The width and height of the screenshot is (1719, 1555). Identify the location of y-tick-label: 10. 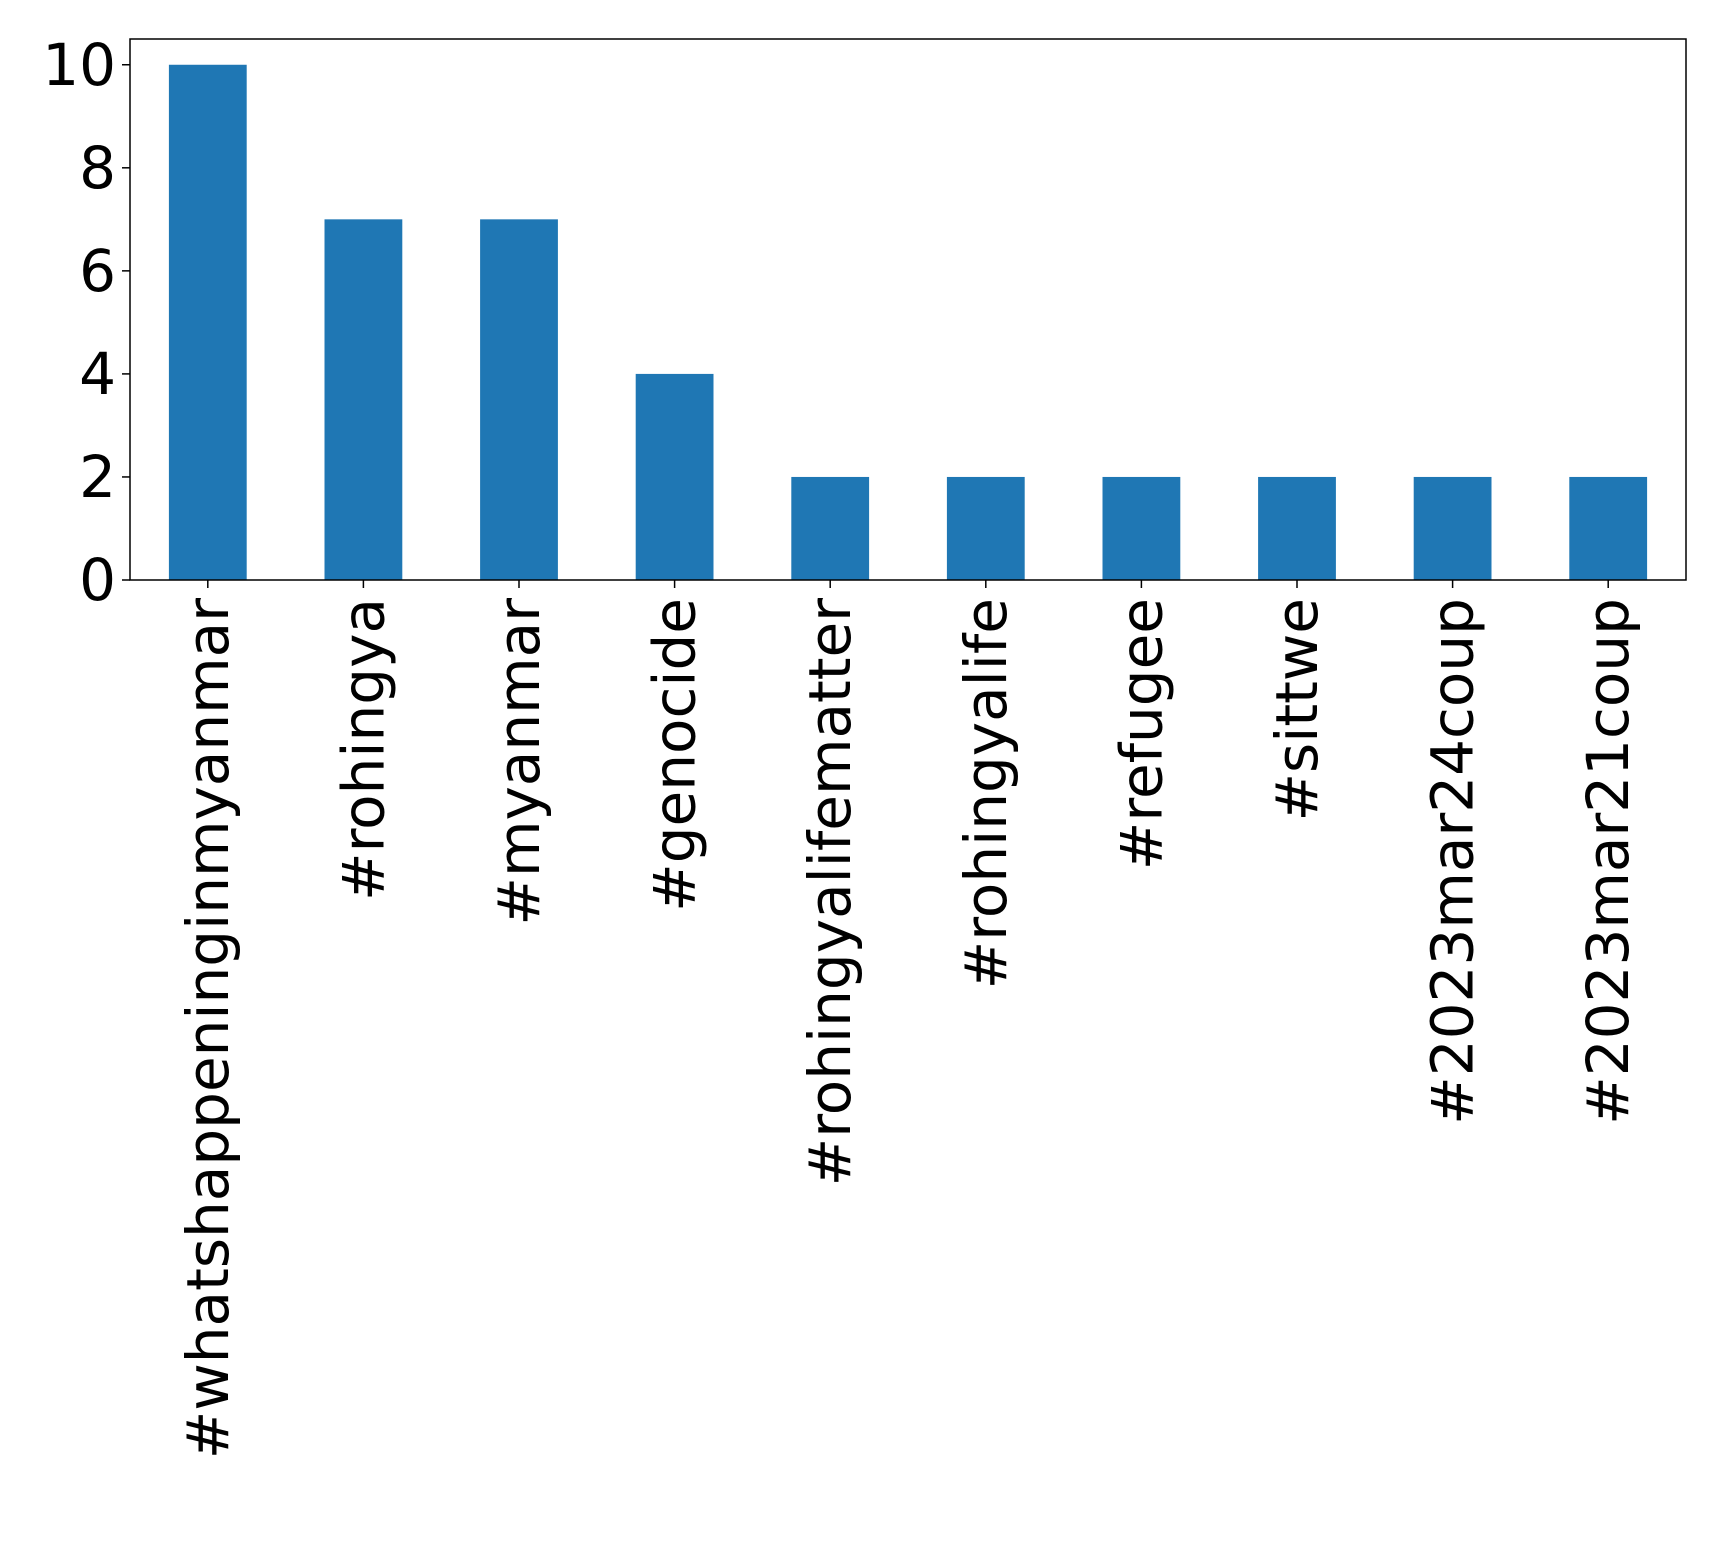
(79, 65).